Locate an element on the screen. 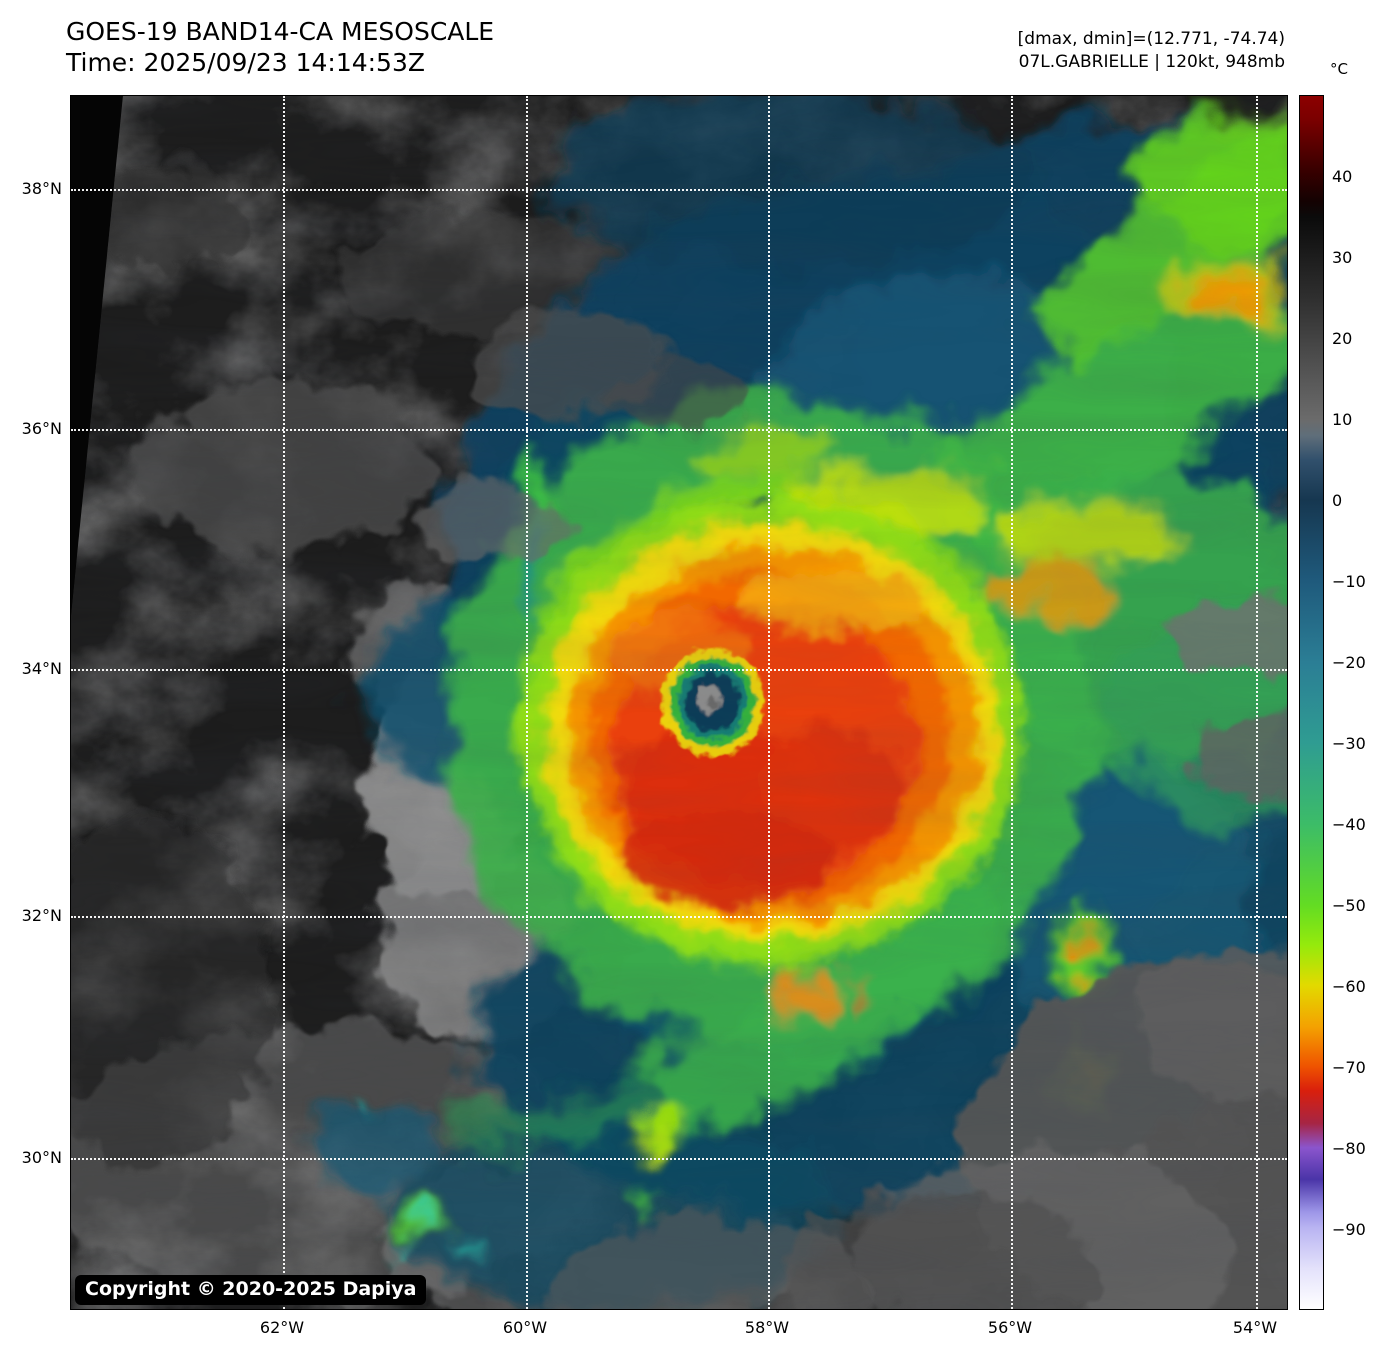 This screenshot has width=1389, height=1359. colorbar-tick-label: −50 is located at coordinates (1349, 905).